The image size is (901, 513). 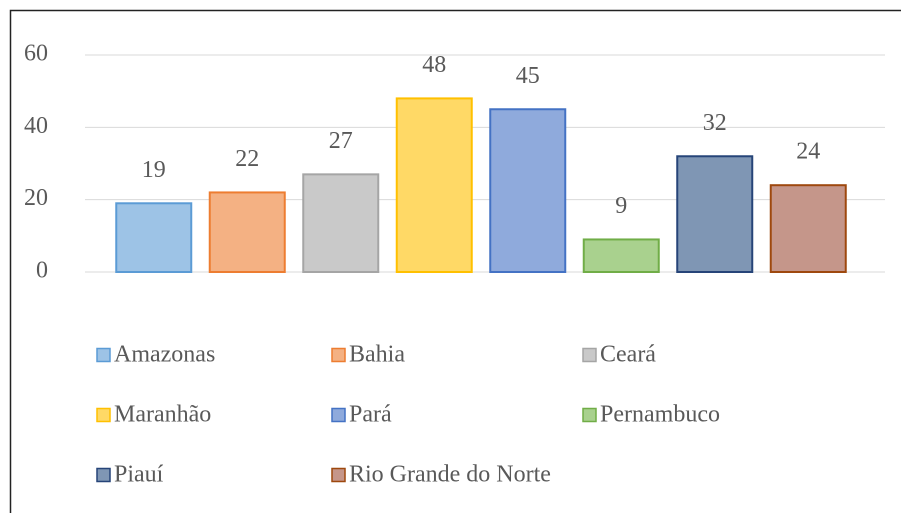 I want to click on data-label: 27, so click(x=341, y=141).